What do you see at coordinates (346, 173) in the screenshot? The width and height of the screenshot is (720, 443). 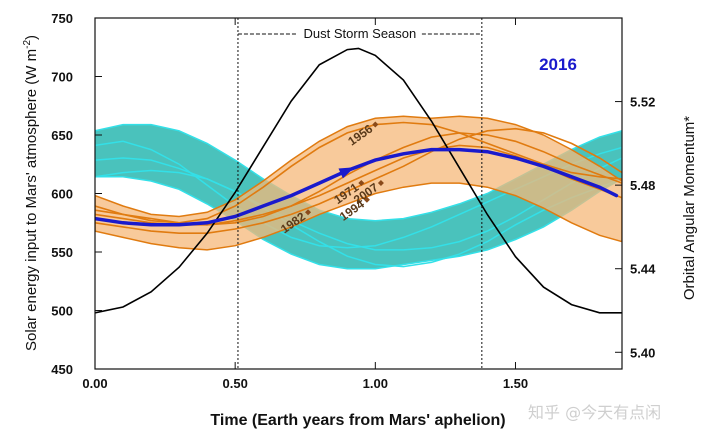 I see `series-2016-direction-arrow` at bounding box center [346, 173].